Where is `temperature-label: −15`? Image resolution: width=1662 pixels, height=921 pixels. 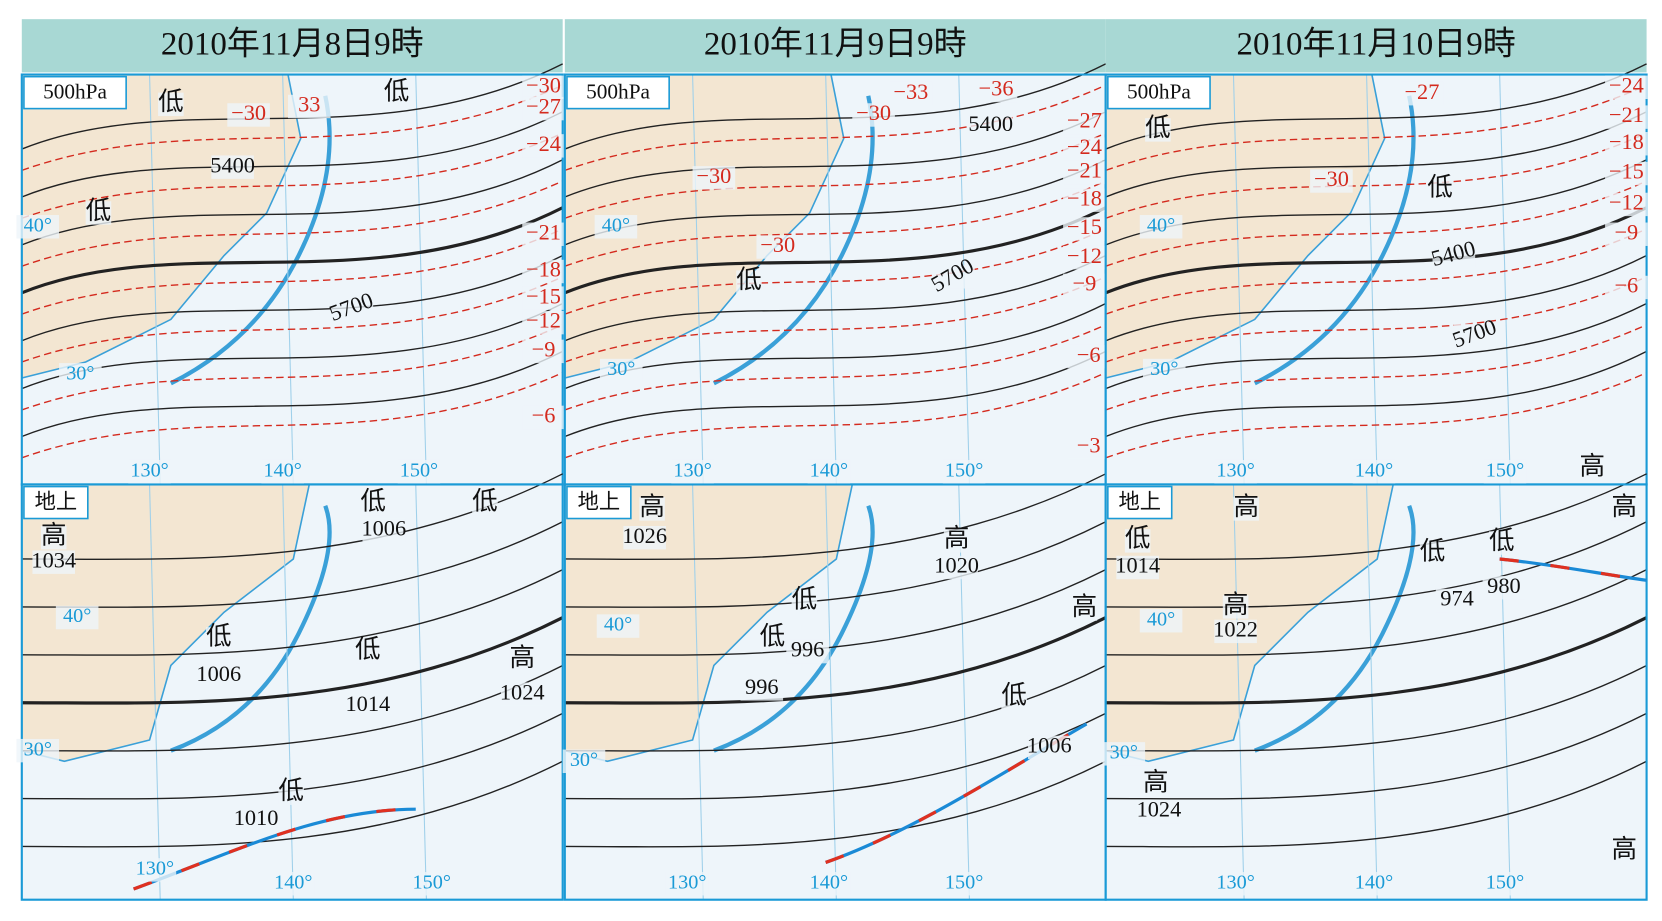
temperature-label: −15 is located at coordinates (1084, 226).